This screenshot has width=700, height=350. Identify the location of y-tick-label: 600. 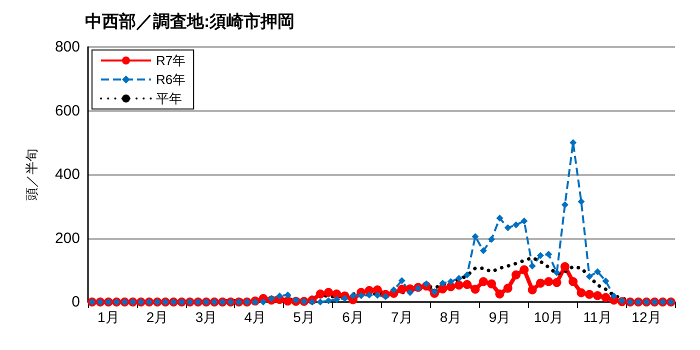
(67, 111).